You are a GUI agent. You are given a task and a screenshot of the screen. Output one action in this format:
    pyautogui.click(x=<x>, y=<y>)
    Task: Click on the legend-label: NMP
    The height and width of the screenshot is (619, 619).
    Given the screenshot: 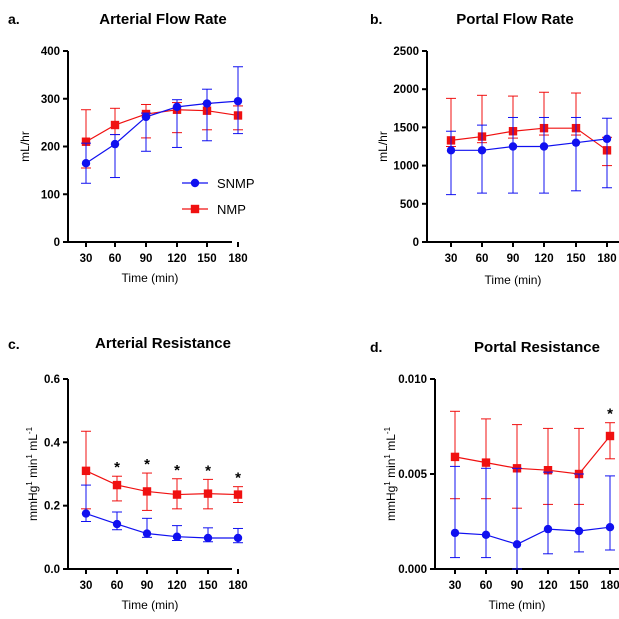 What is the action you would take?
    pyautogui.click(x=231, y=209)
    